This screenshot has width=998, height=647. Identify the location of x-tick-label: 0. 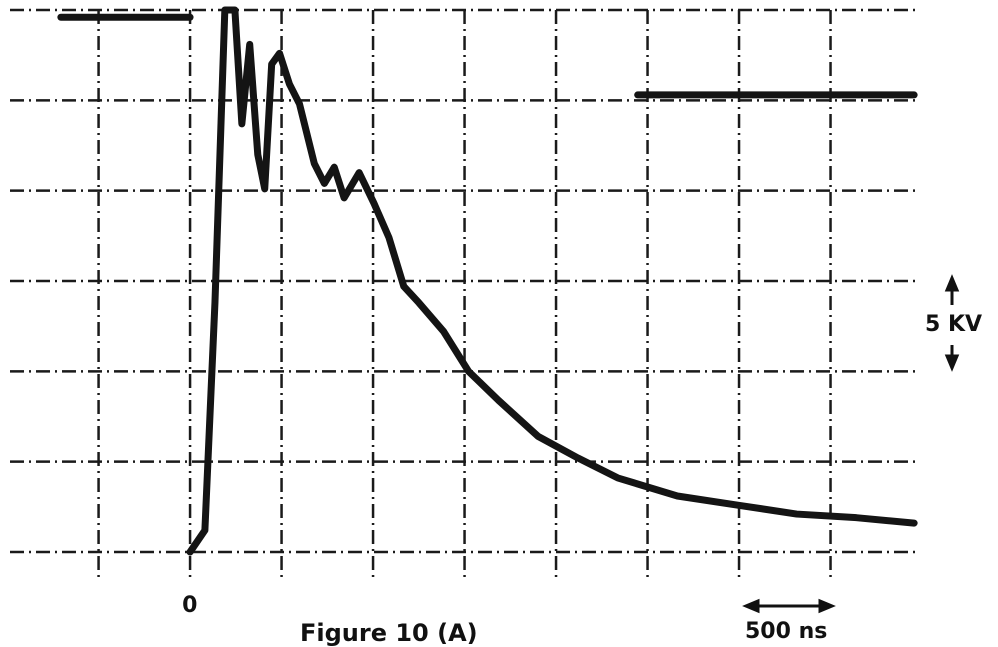
(189, 605).